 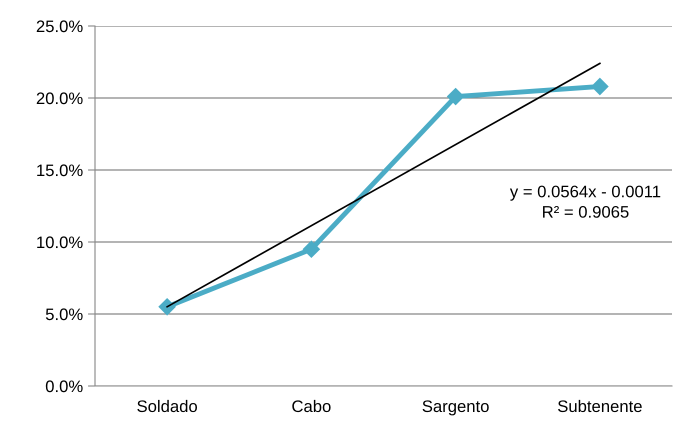 What do you see at coordinates (167, 406) in the screenshot?
I see `x-tick-label: Soldado` at bounding box center [167, 406].